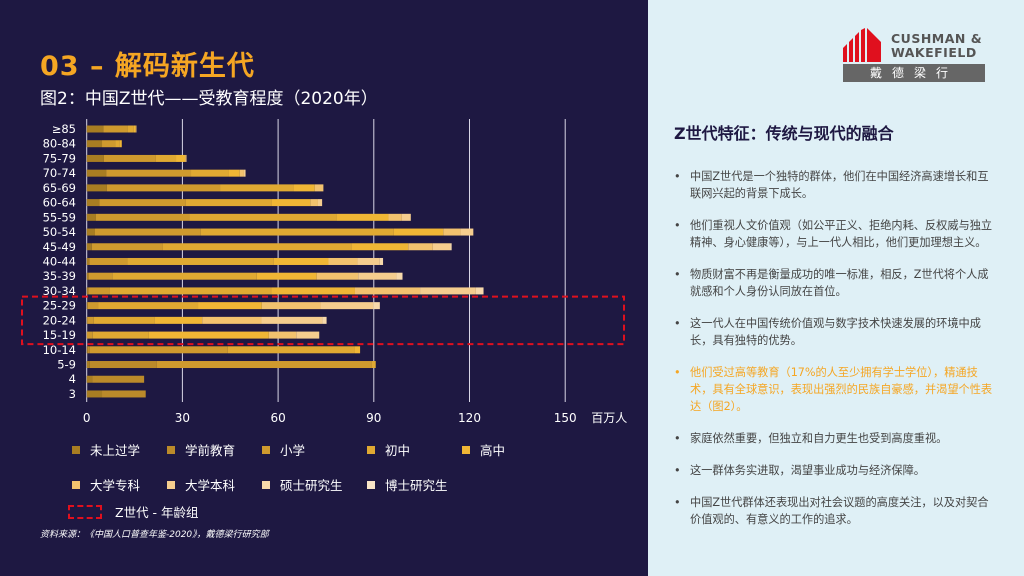 The height and width of the screenshot is (576, 1024). Describe the element at coordinates (87, 418) in the screenshot. I see `x-tick-label: 0` at that location.